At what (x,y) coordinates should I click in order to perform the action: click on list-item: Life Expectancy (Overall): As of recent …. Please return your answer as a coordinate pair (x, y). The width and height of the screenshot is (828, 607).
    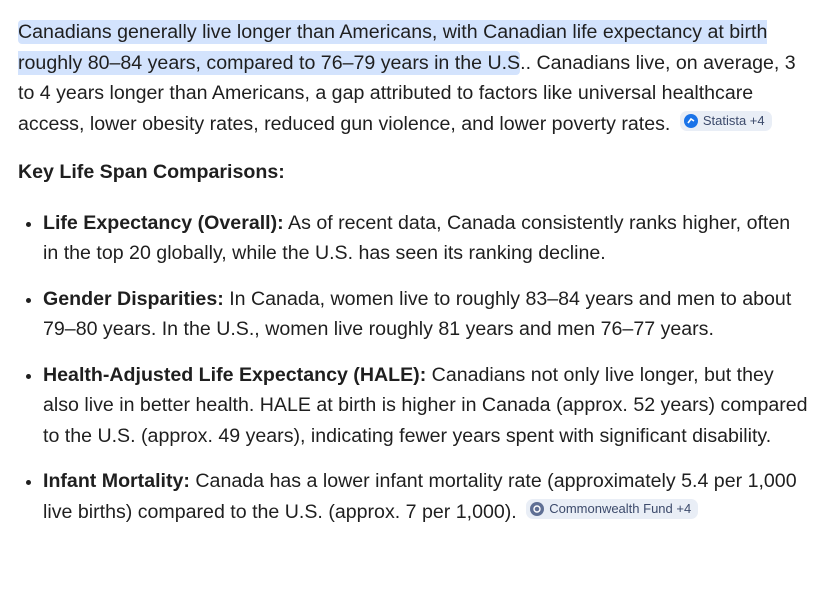
    Looking at the image, I should click on (425, 238).